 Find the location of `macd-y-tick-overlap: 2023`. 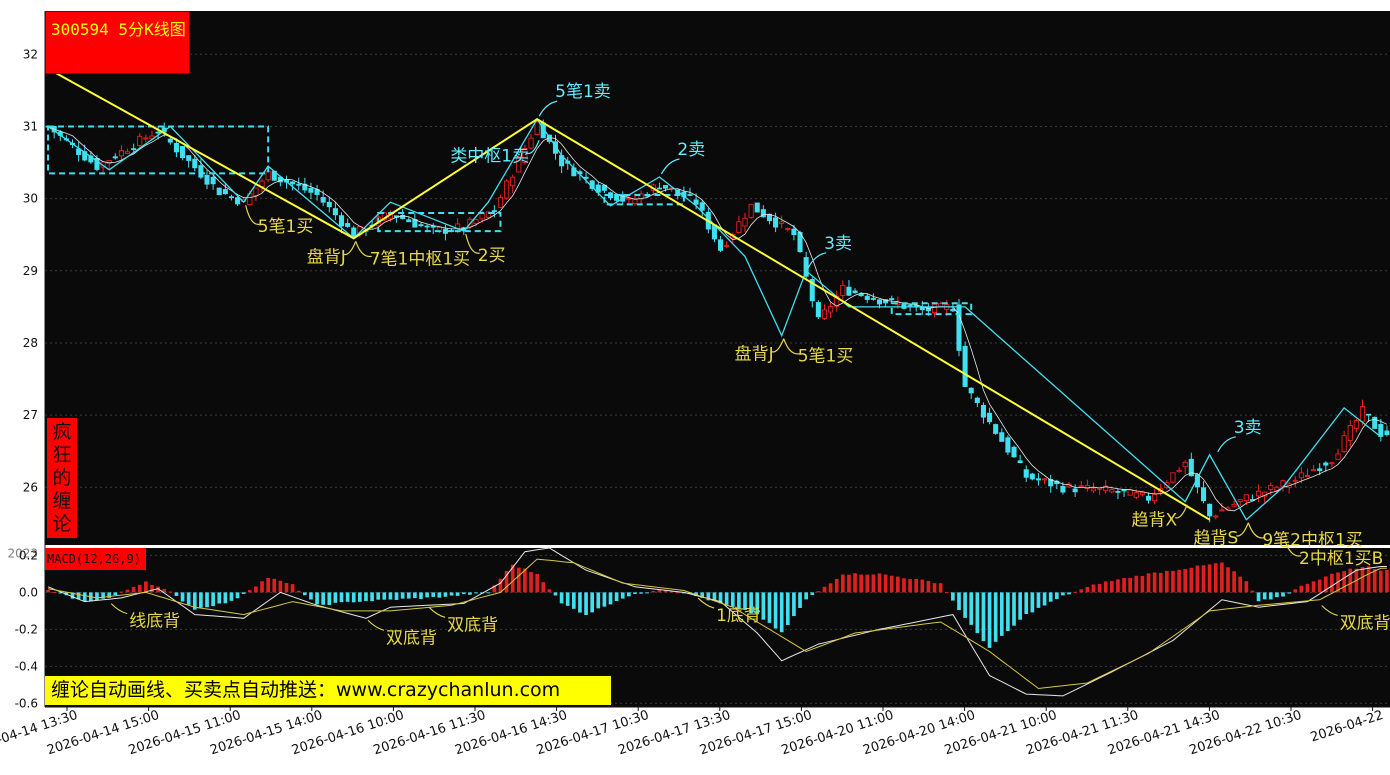

macd-y-tick-overlap: 2023 is located at coordinates (22, 553).